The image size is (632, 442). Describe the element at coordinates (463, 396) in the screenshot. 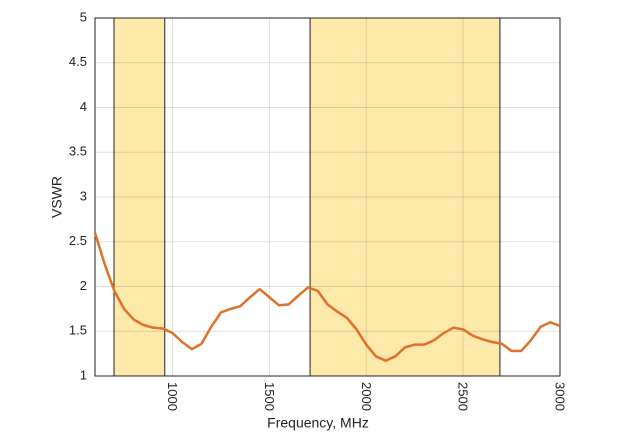

I see `x-tick-label: 2500` at that location.